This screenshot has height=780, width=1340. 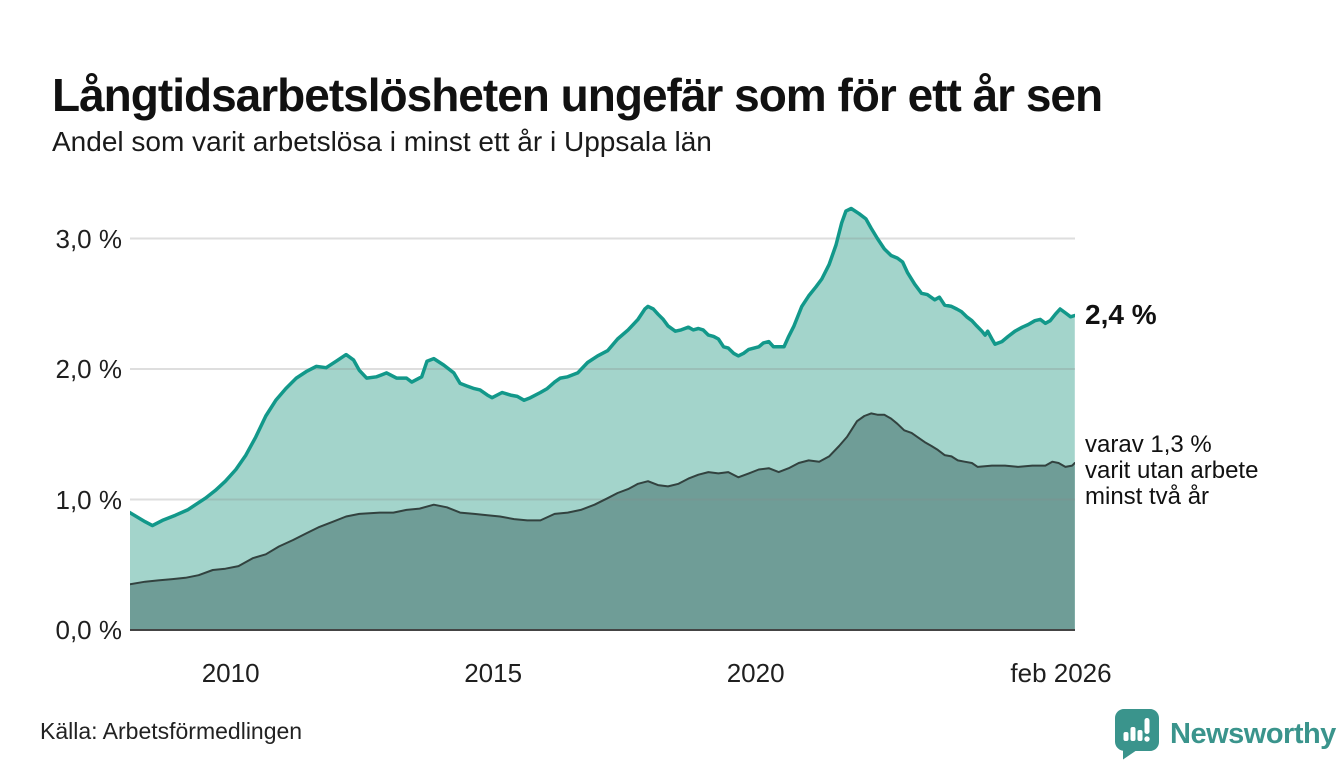 I want to click on x-tick-label-2010: 2010, so click(x=230, y=673).